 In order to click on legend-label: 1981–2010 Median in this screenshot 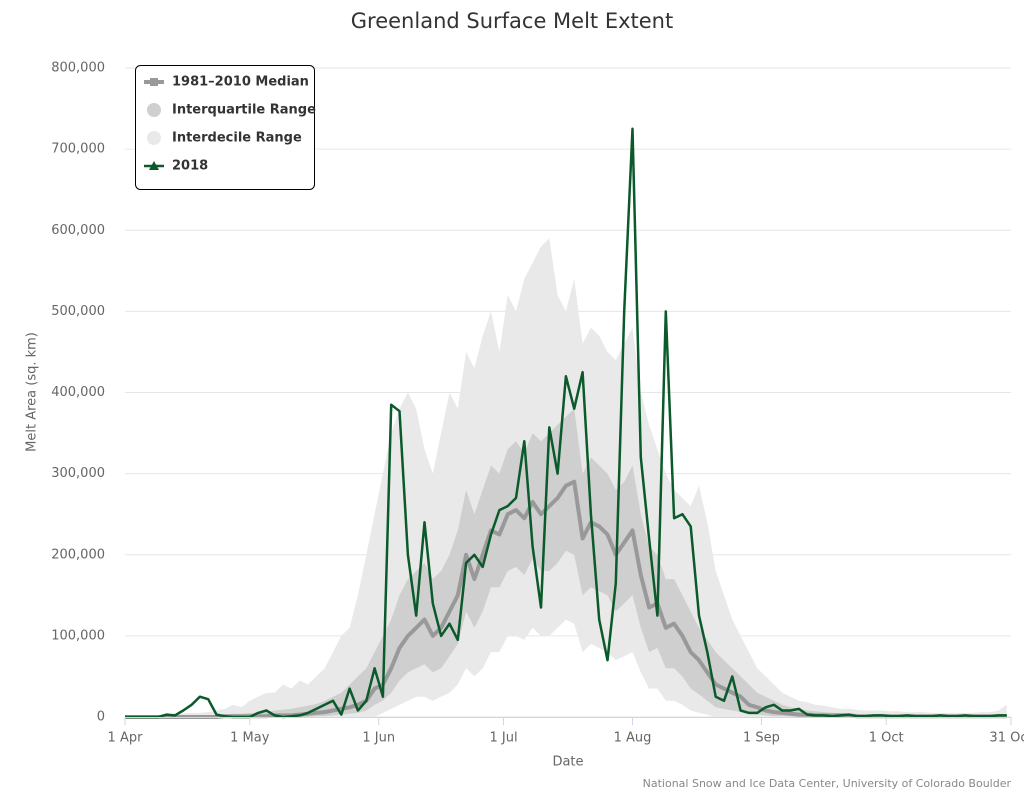, I will do `click(240, 82)`.